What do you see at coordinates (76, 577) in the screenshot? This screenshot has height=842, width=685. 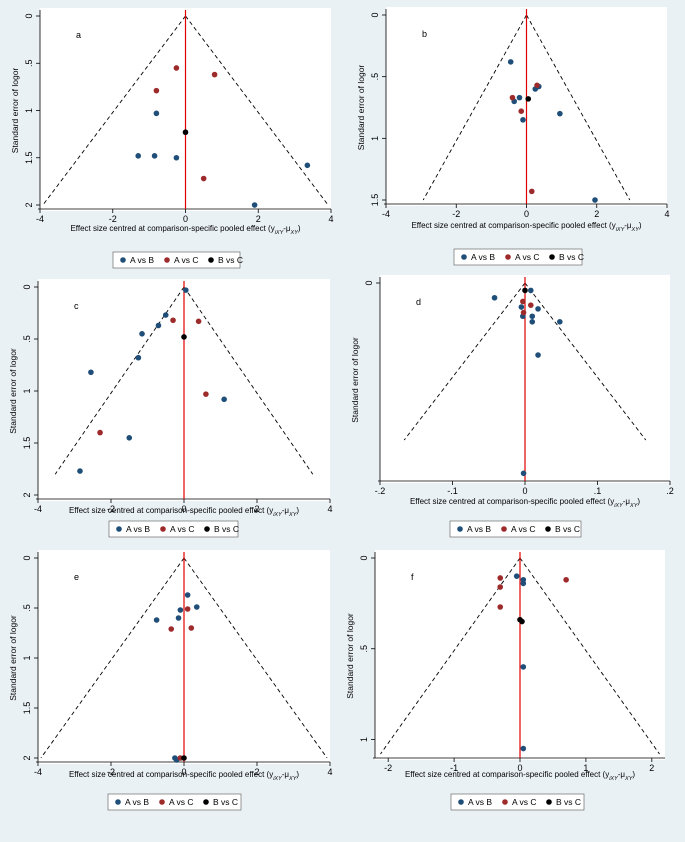 I see `panel-label: e` at bounding box center [76, 577].